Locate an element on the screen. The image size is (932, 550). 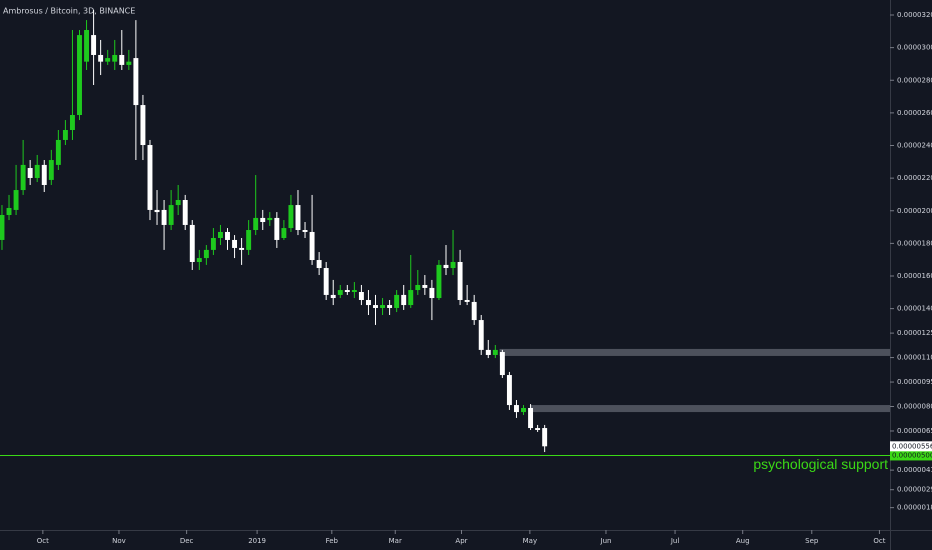
resistance-zone is located at coordinates (709, 409).